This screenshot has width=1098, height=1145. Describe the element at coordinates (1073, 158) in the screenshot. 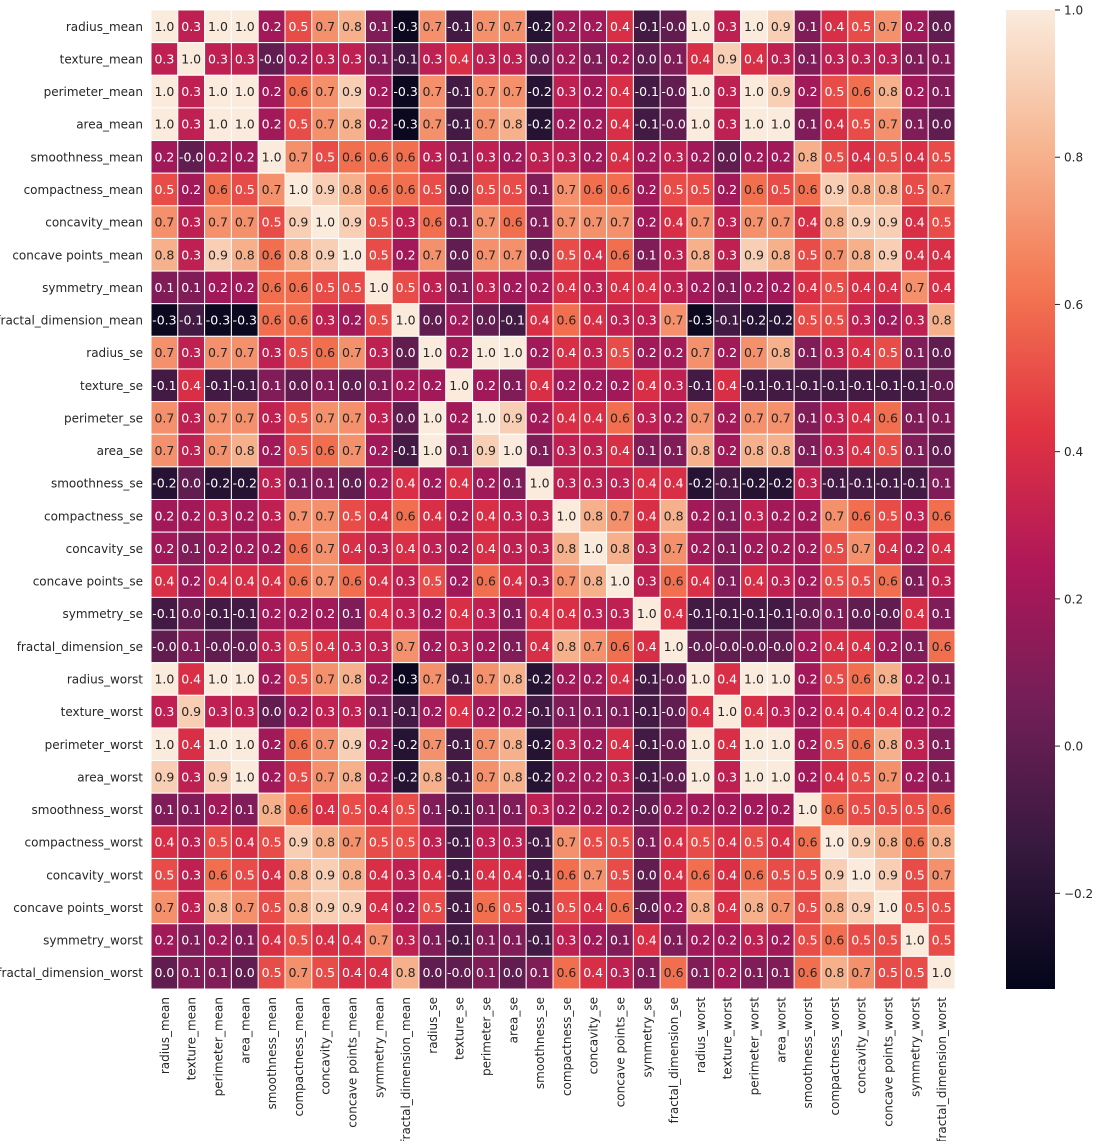

I see `colorbar-tick-label: 0.8` at that location.